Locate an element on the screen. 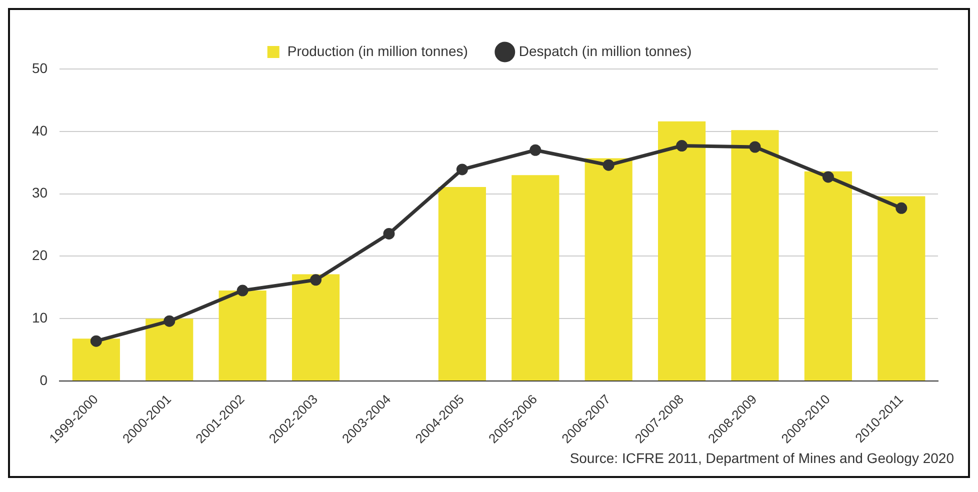 The height and width of the screenshot is (492, 978). legend-label: Production (in million tonnes) is located at coordinates (377, 50).